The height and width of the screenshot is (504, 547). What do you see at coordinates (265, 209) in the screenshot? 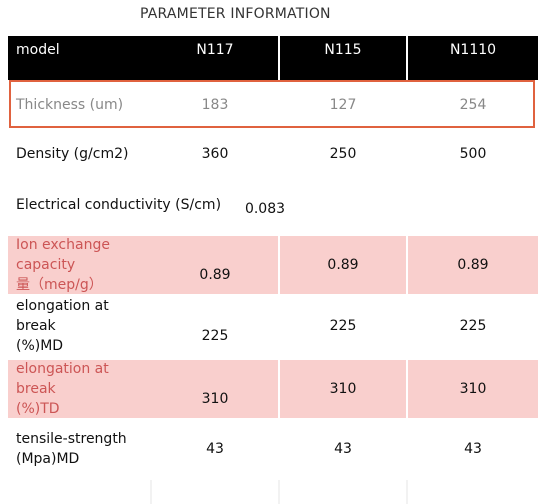
I see `cell-value: 0.083` at bounding box center [265, 209].